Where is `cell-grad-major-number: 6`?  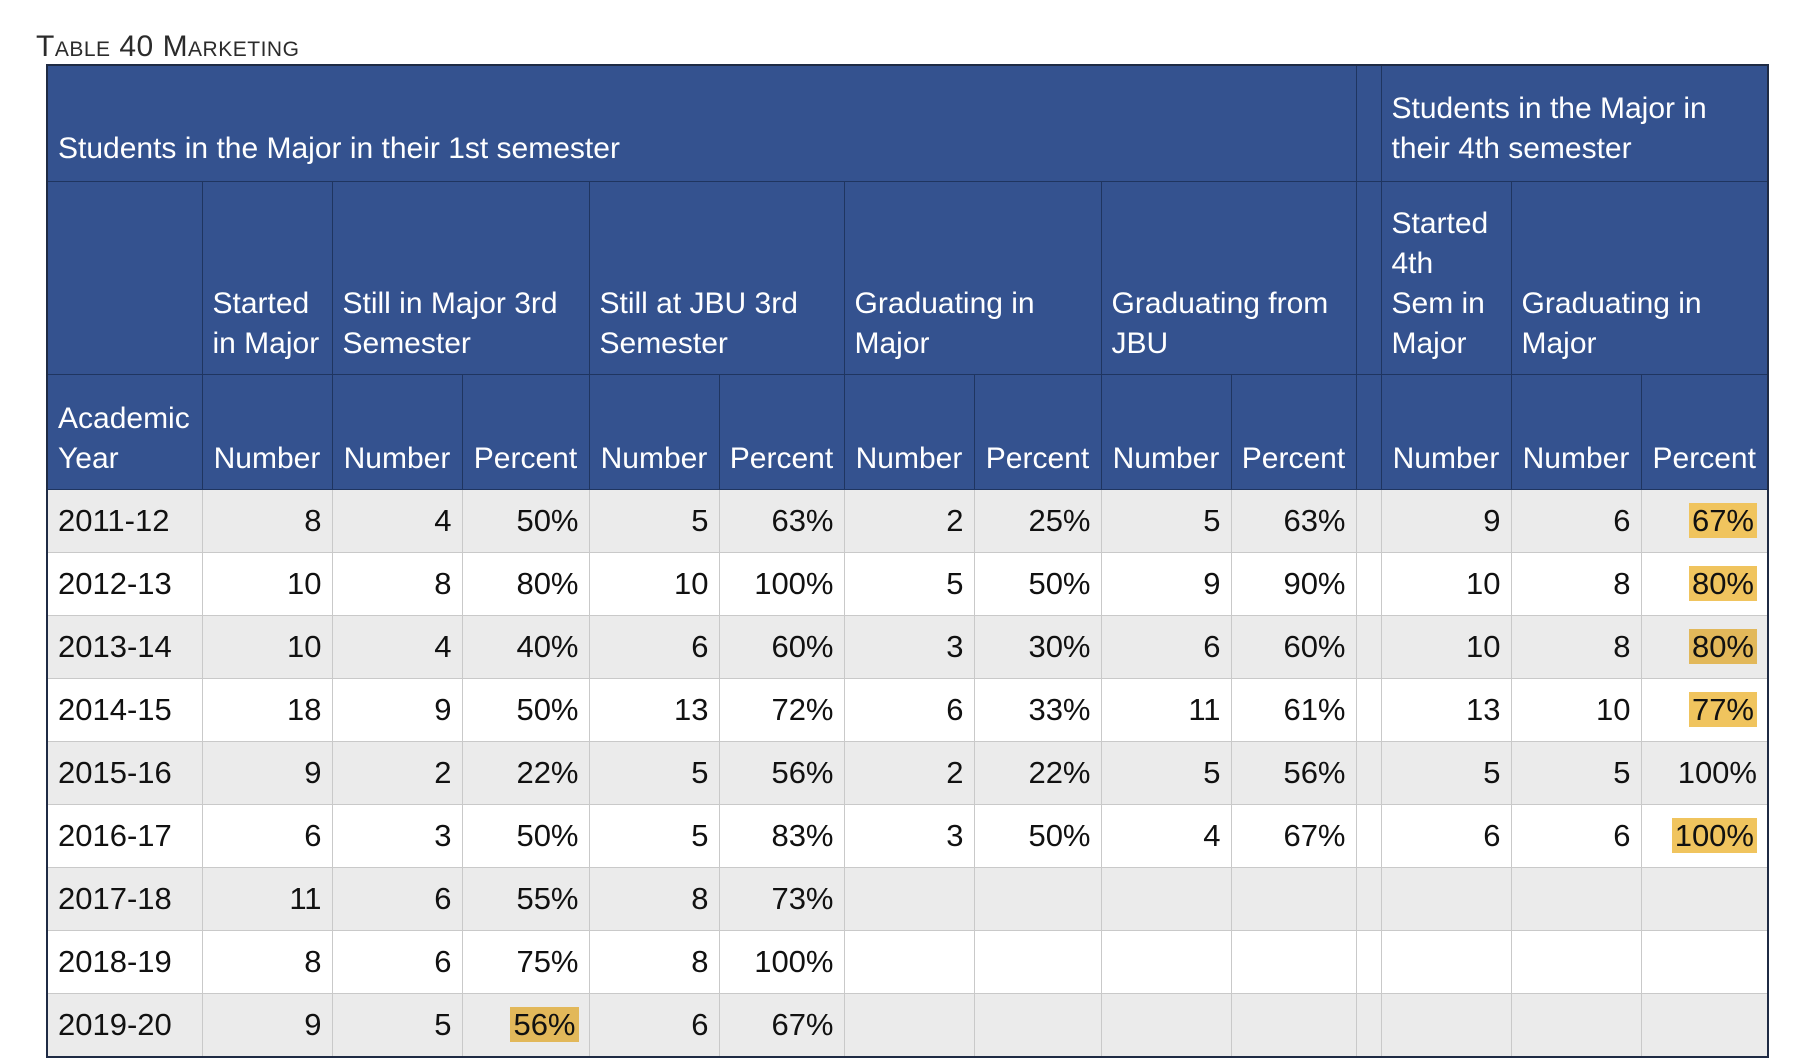
cell-grad-major-number: 6 is located at coordinates (909, 710).